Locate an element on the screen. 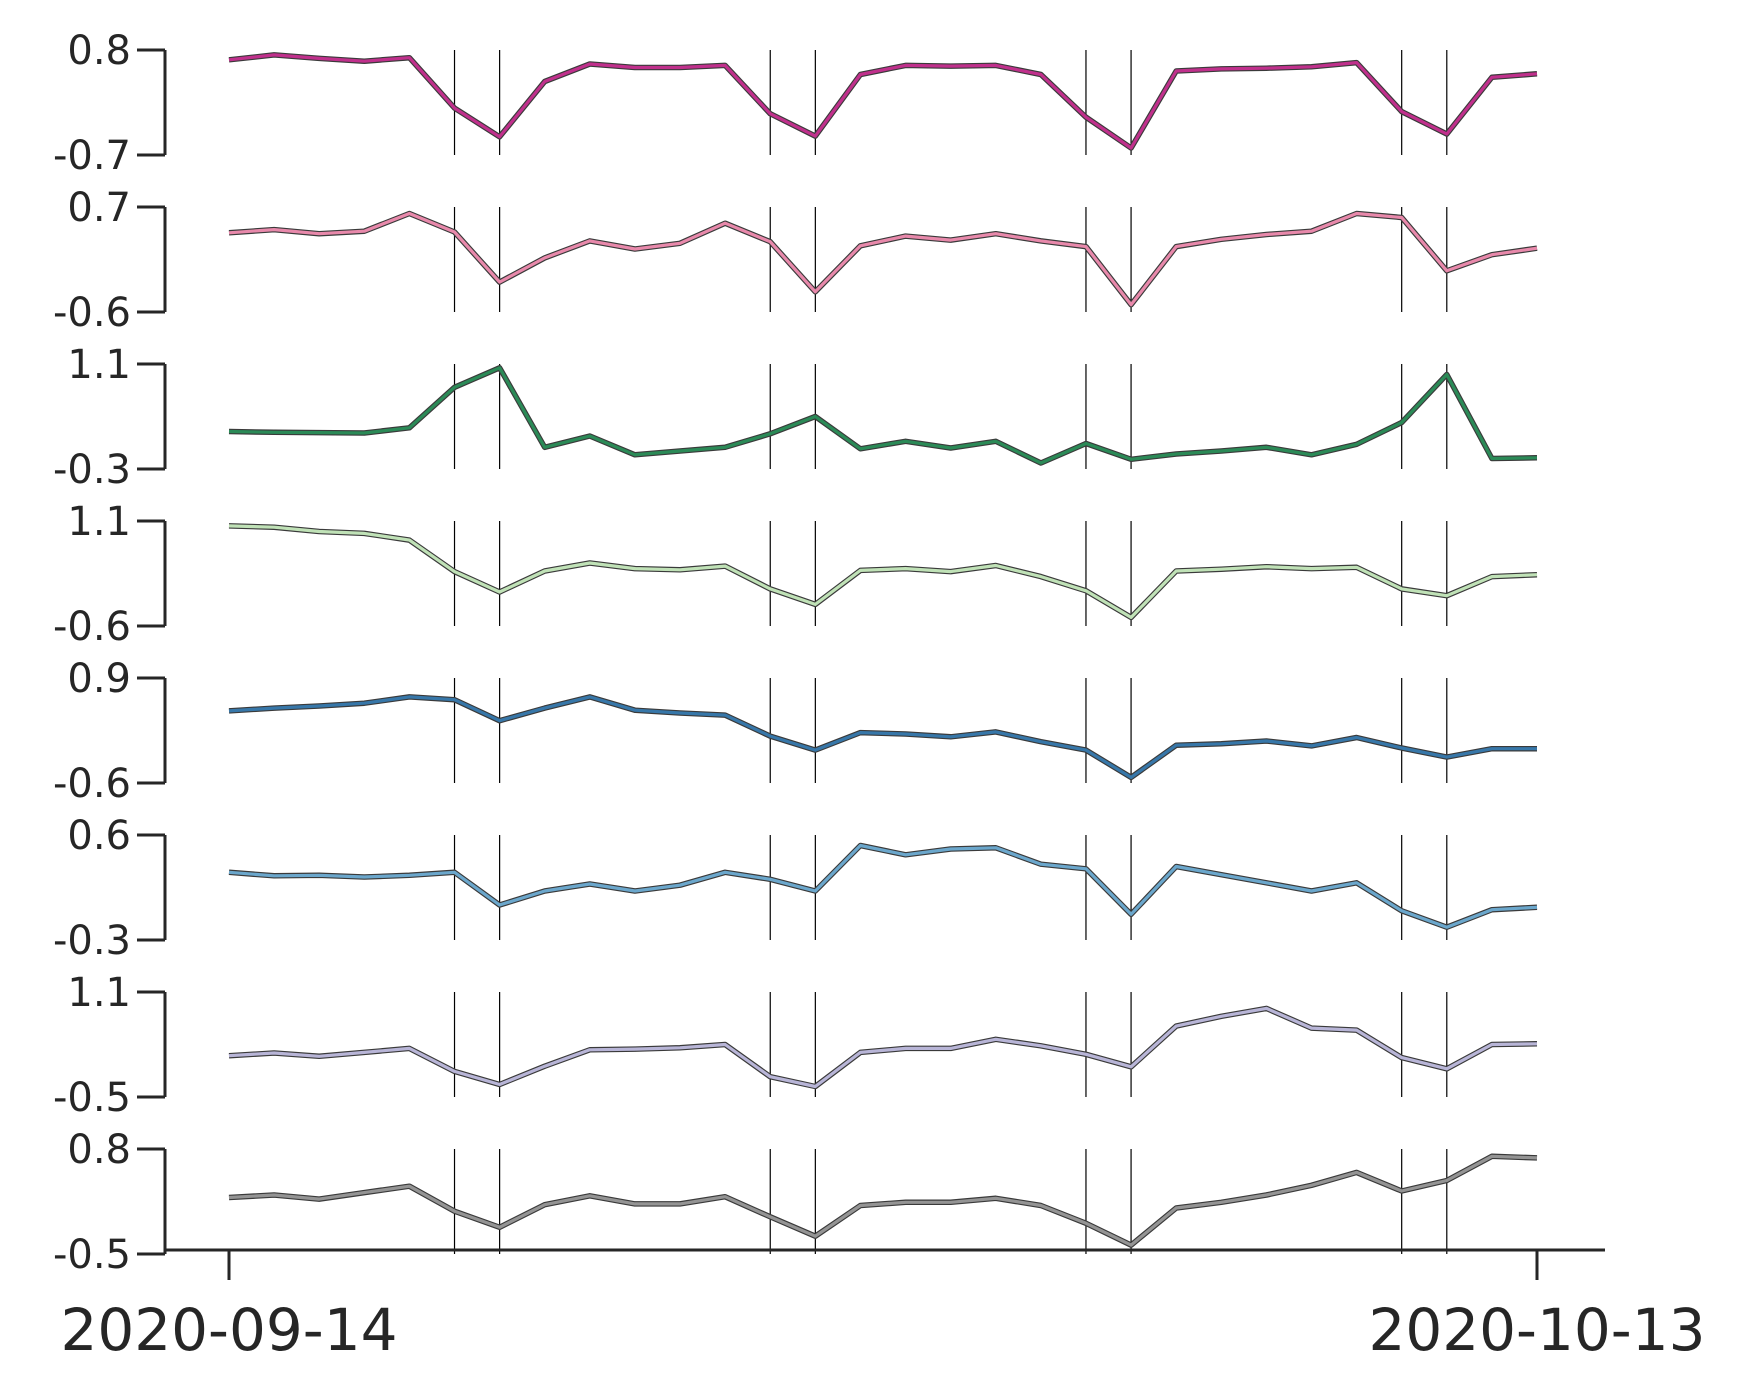 The height and width of the screenshot is (1386, 1750). y-tick-label: 0.6 is located at coordinates (99, 836).